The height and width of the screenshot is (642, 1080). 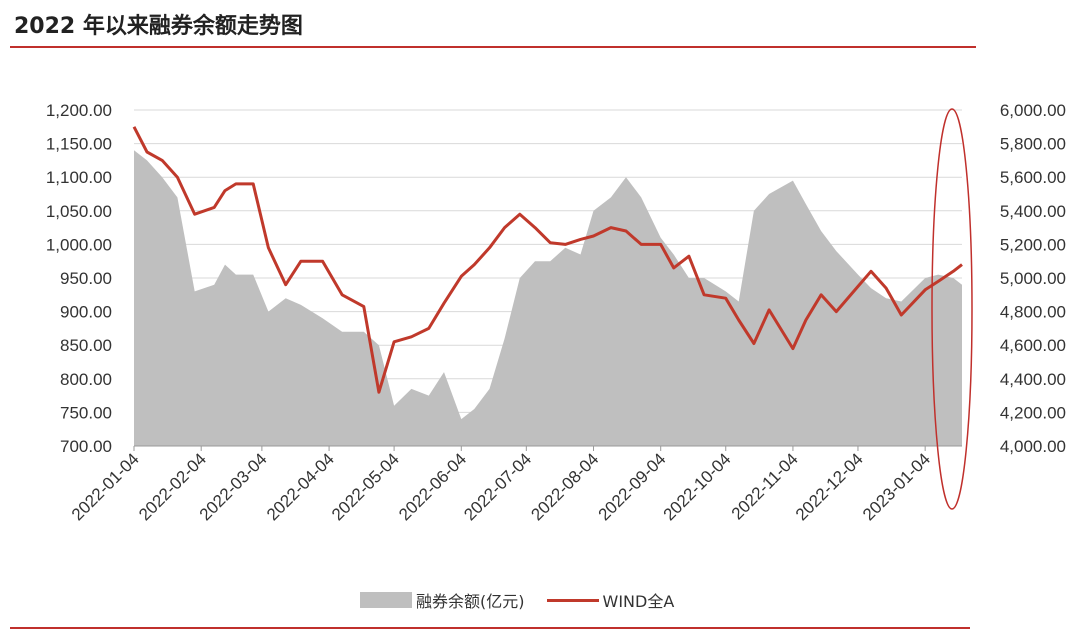 I want to click on right-axis-tick: 4,400.00, so click(x=1033, y=379).